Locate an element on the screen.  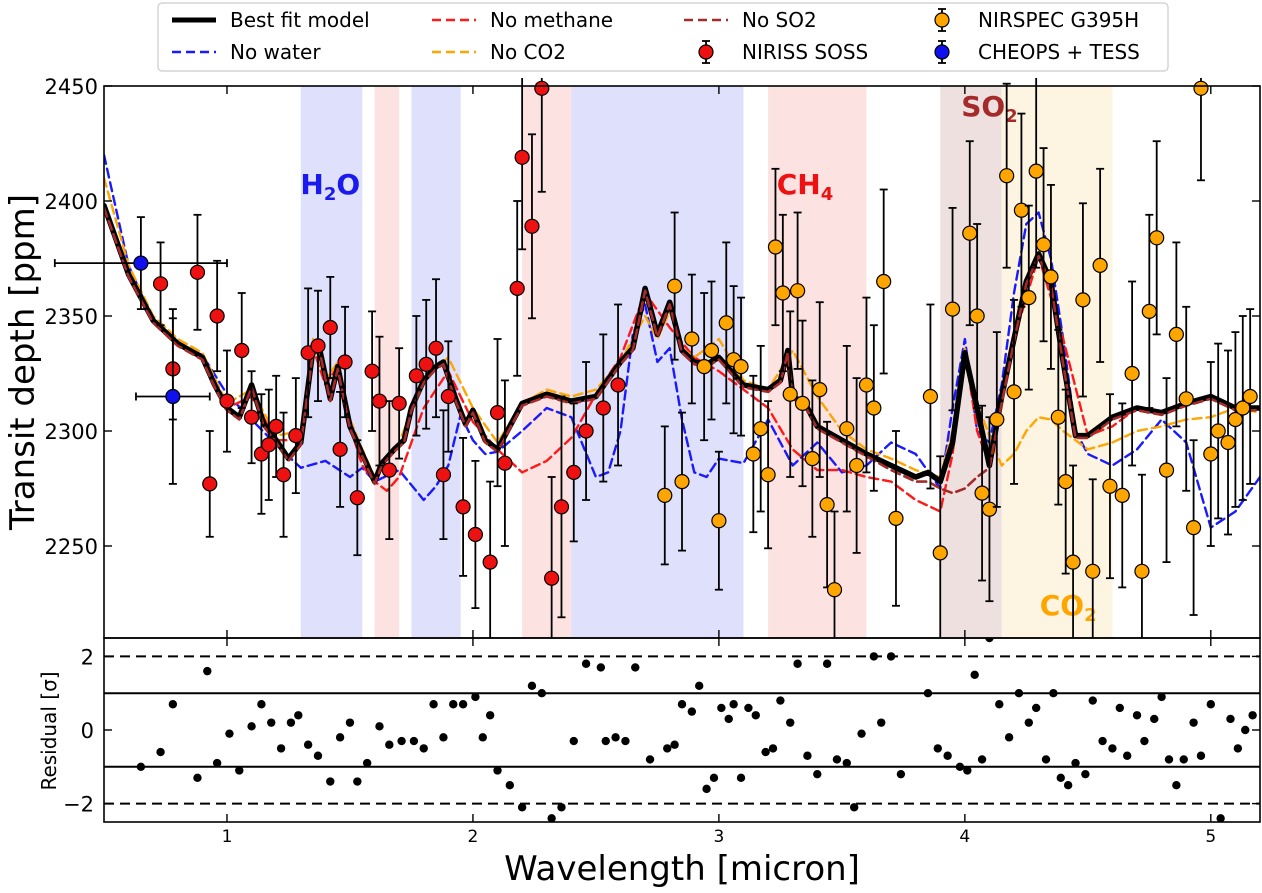
y-tick-label: 2450 is located at coordinates (71, 87).